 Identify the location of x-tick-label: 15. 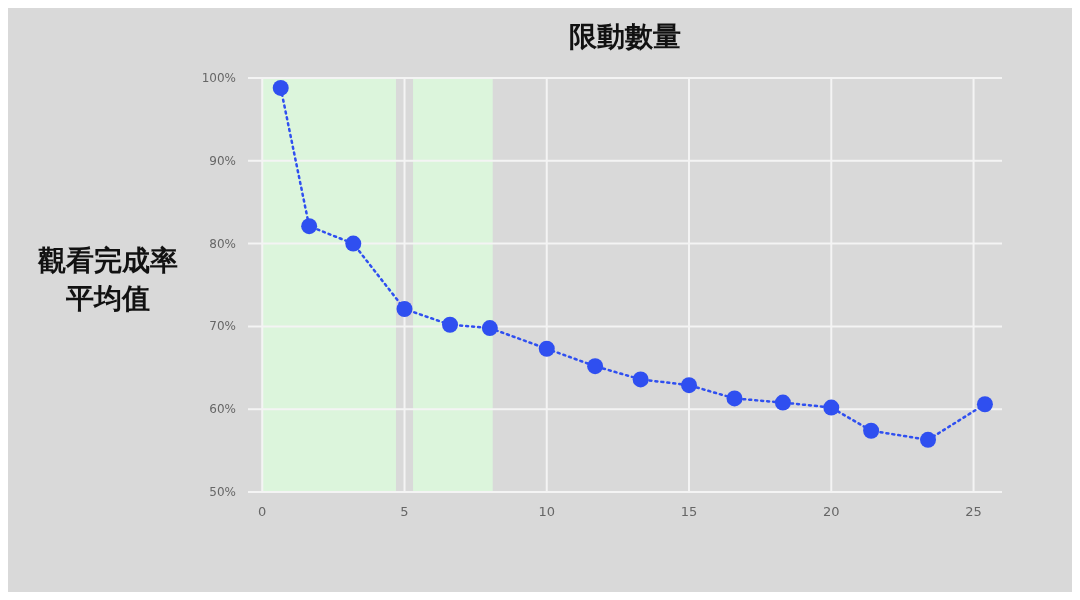
(689, 511).